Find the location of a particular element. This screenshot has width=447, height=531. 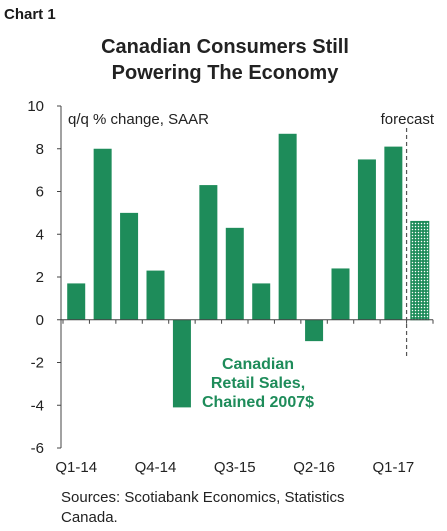

forecast-bar is located at coordinates (420, 270).